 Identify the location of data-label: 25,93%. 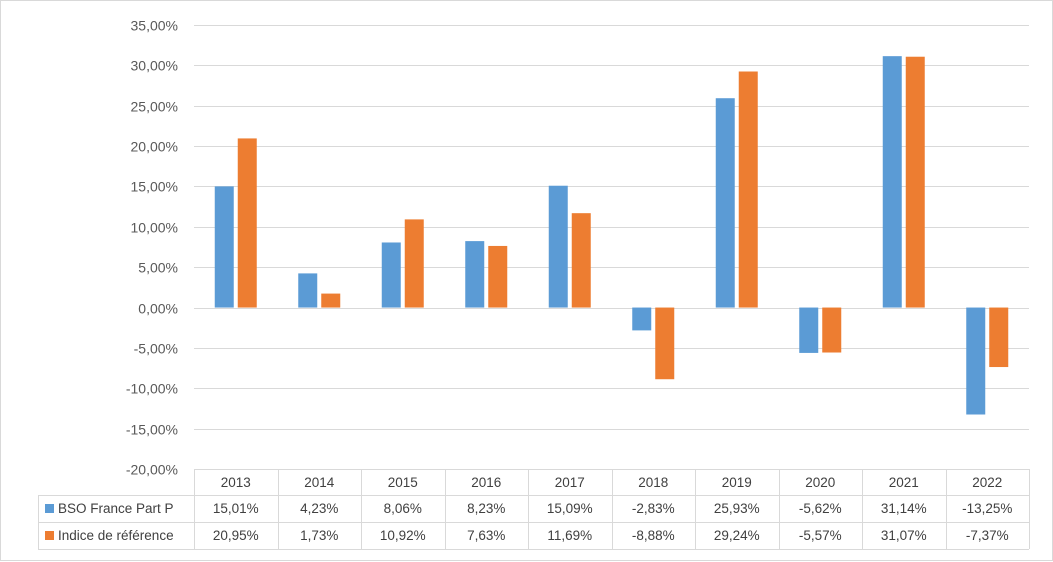
(737, 508).